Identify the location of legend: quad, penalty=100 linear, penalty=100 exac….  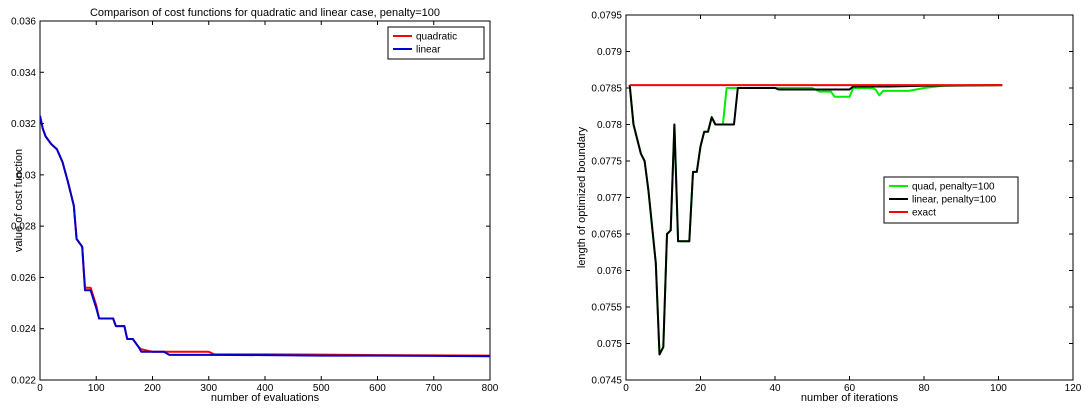
(951, 200).